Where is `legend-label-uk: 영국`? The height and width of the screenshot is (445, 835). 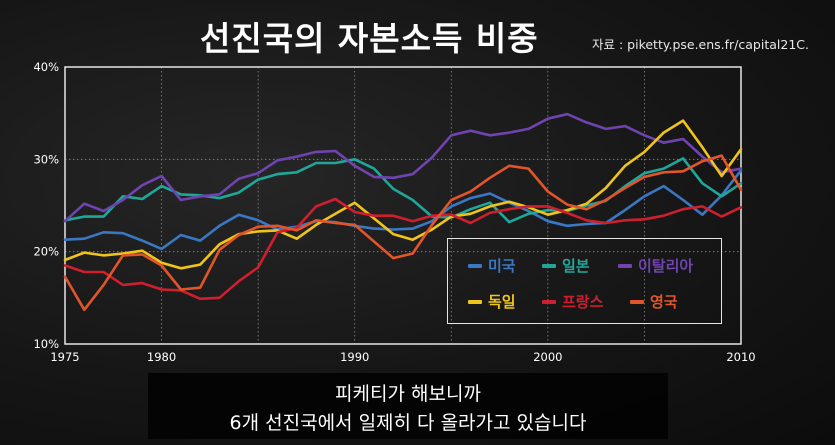 legend-label-uk: 영국 is located at coordinates (664, 302).